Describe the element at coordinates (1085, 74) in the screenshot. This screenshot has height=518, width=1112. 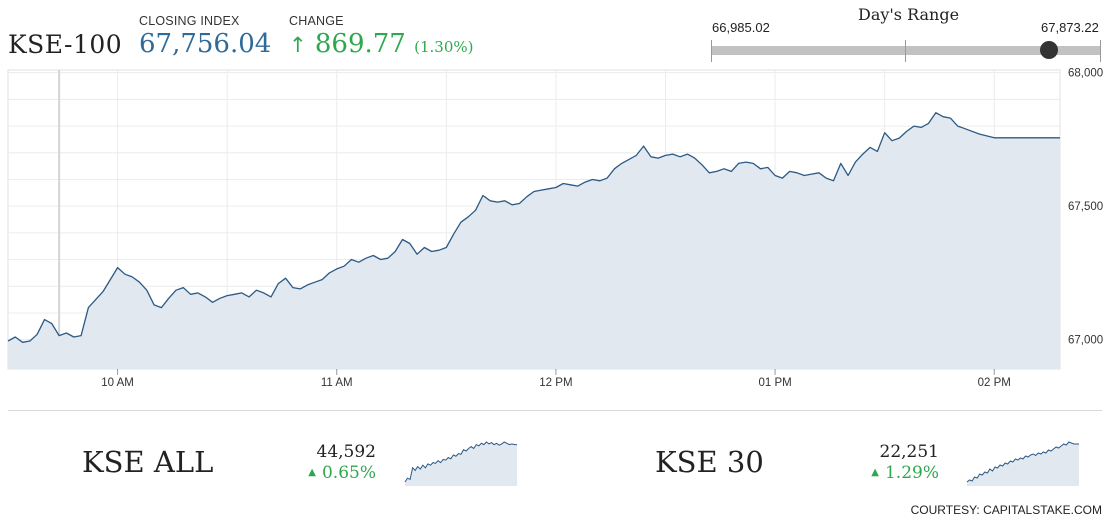
I see `y-tick-label: 68,000` at that location.